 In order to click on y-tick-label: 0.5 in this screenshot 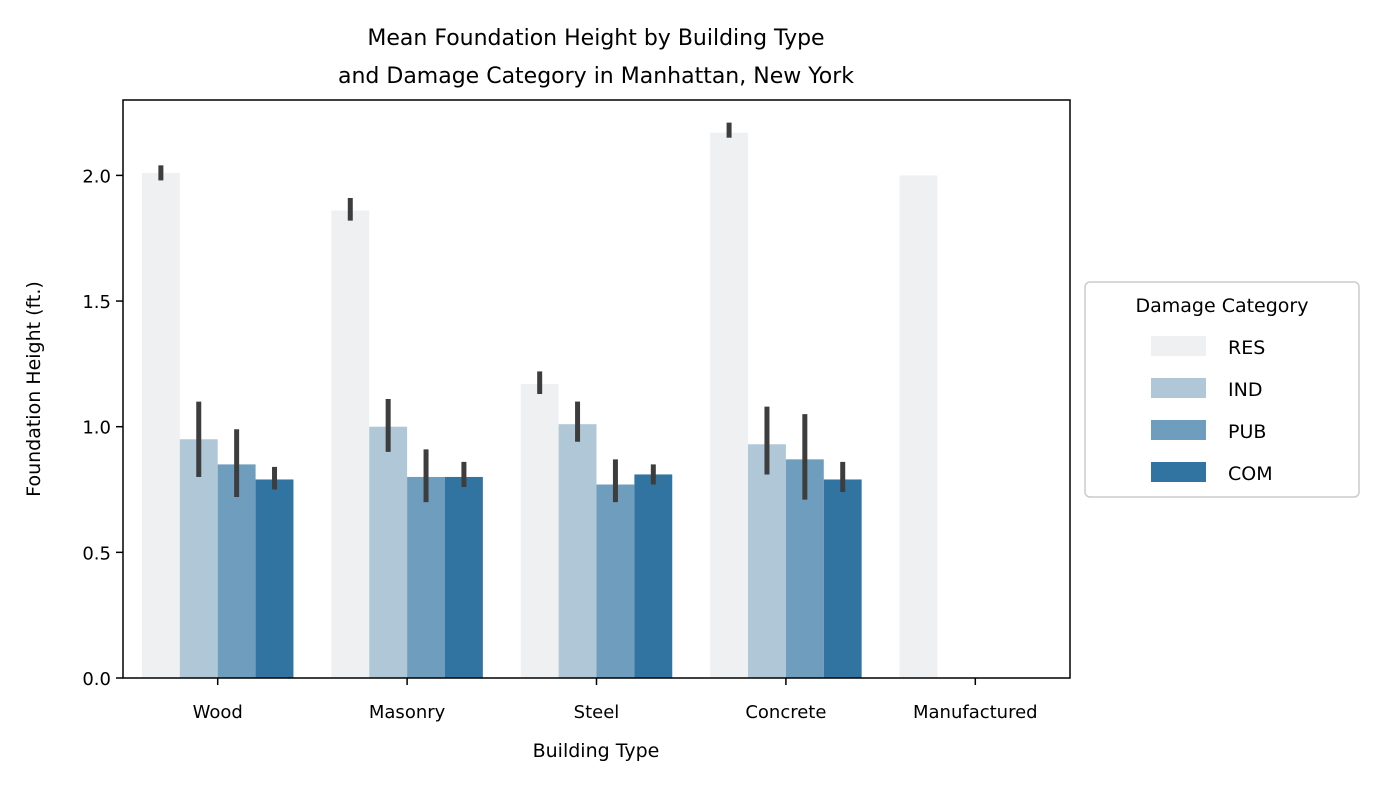, I will do `click(96, 553)`.